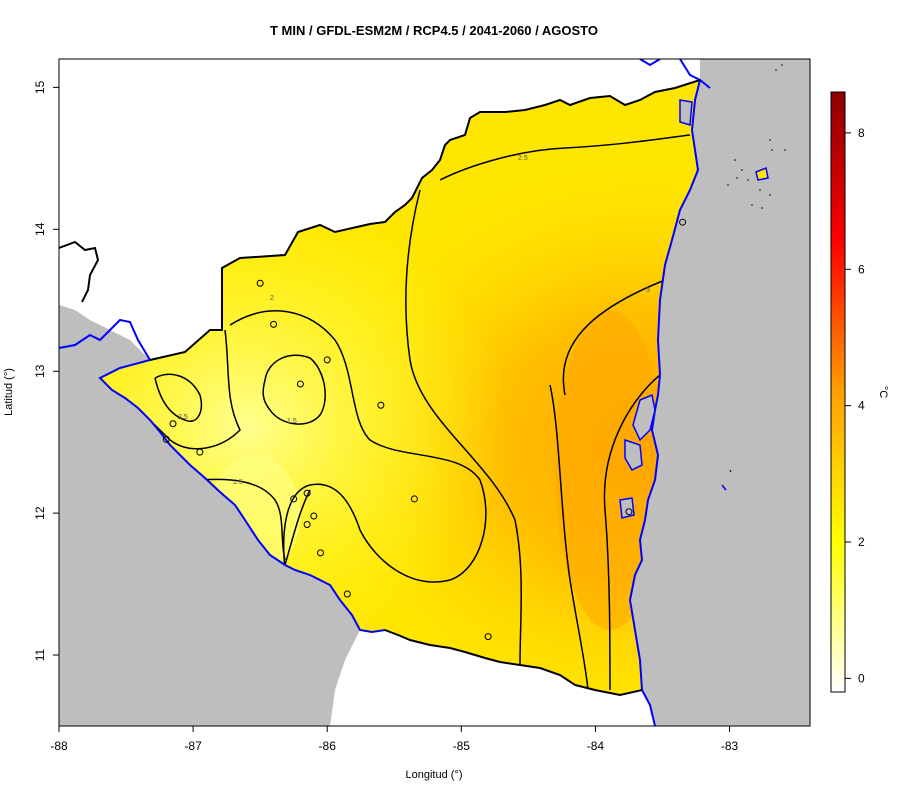  Describe the element at coordinates (675, 74) in the screenshot. I see `coastline-north` at that location.